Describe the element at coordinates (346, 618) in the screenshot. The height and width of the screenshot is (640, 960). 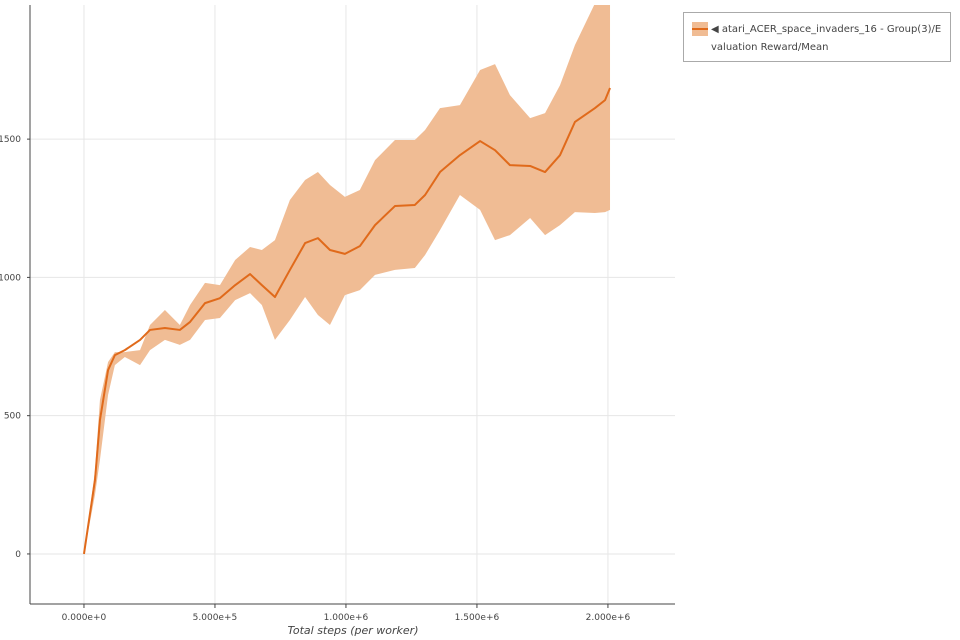
I see `x-tick-label: 1.000e+6` at that location.